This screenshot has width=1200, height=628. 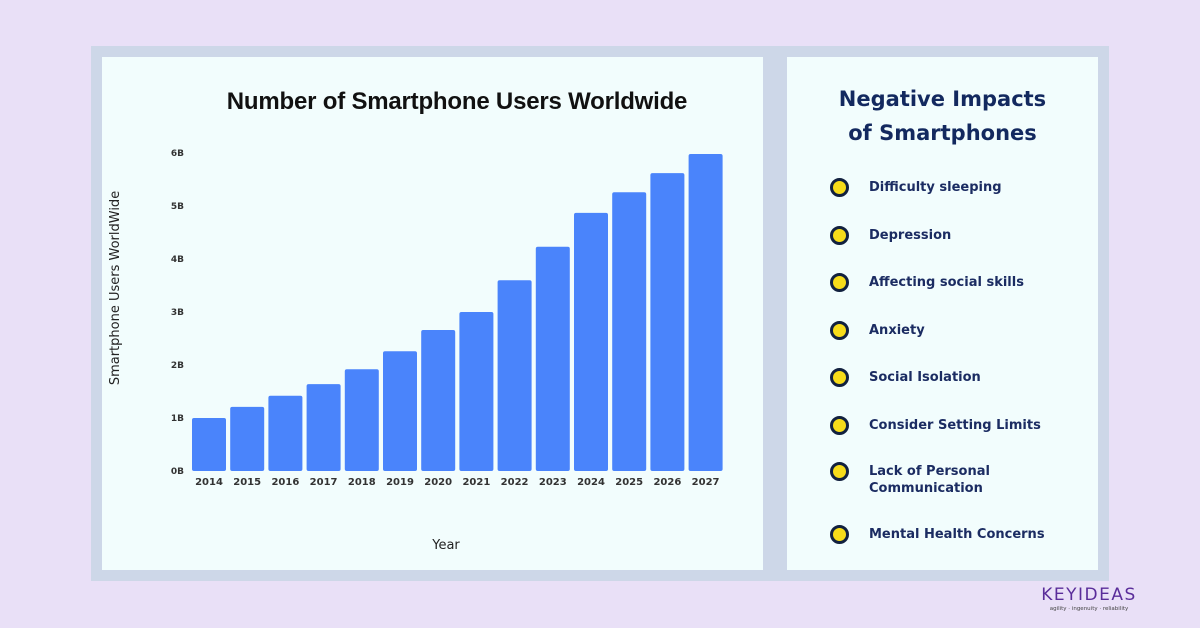 I want to click on impact-item-label: Consider Setting Limits, so click(x=955, y=425).